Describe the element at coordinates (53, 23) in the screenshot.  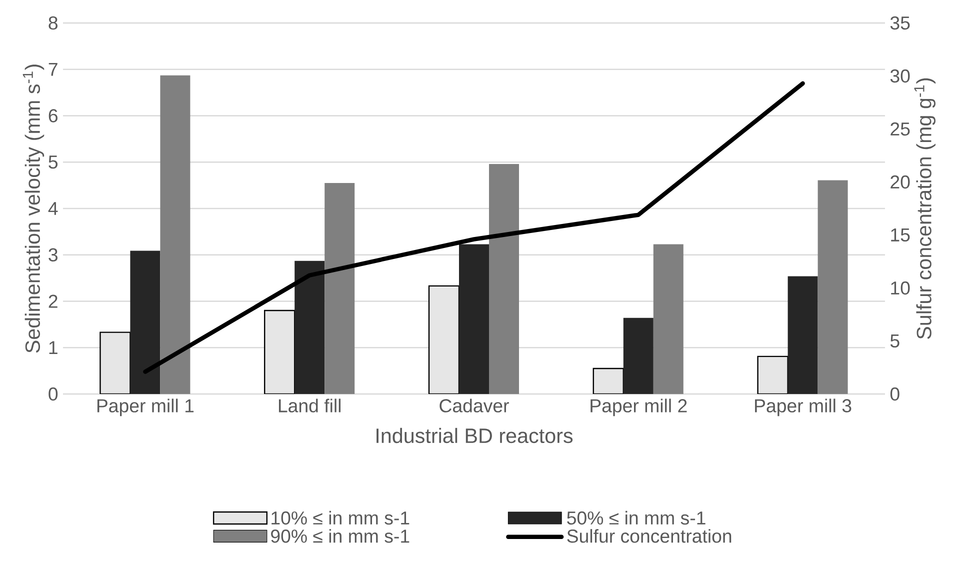
I see `y-tick-label: 8` at that location.